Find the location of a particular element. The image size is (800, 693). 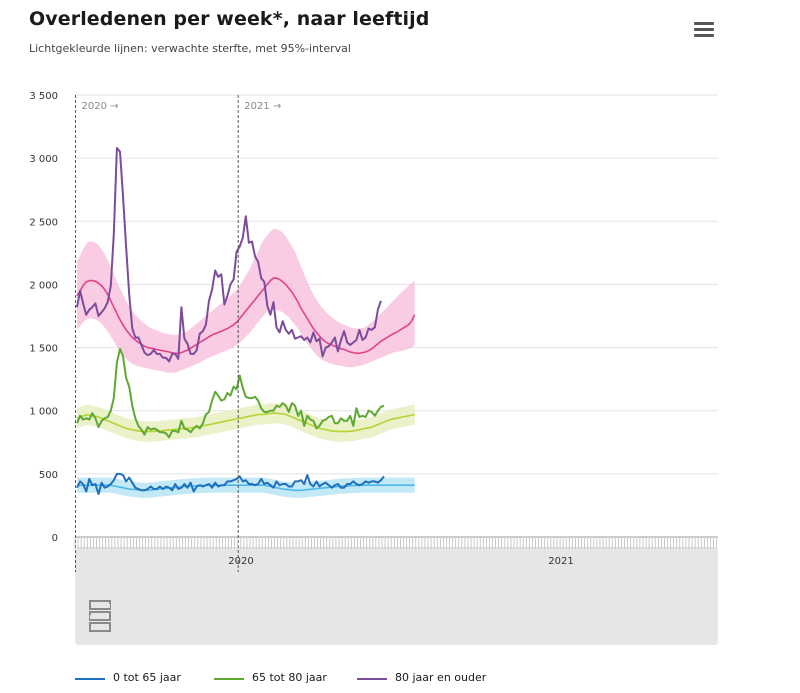

y-tick-label: 500 is located at coordinates (48, 475).